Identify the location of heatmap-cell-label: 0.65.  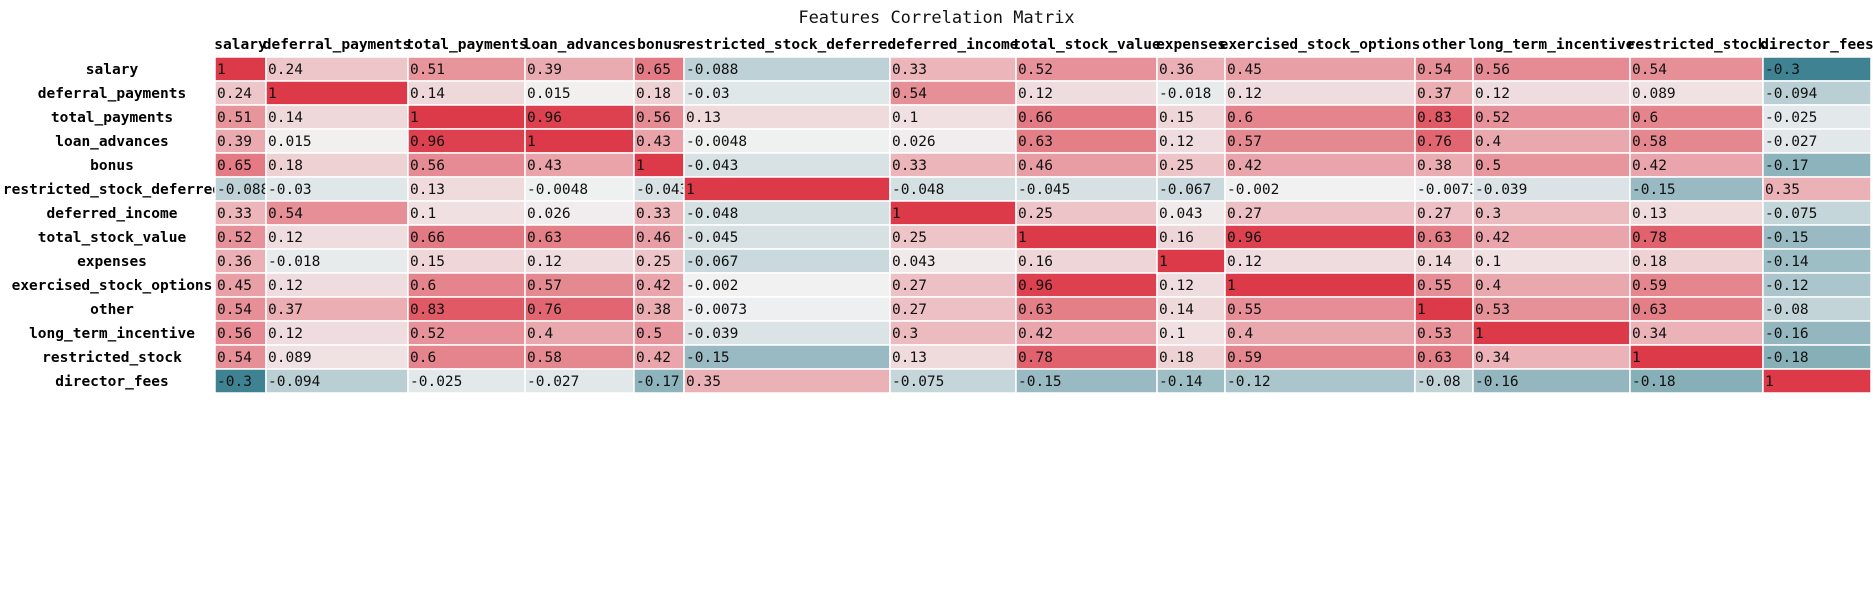
(653, 70).